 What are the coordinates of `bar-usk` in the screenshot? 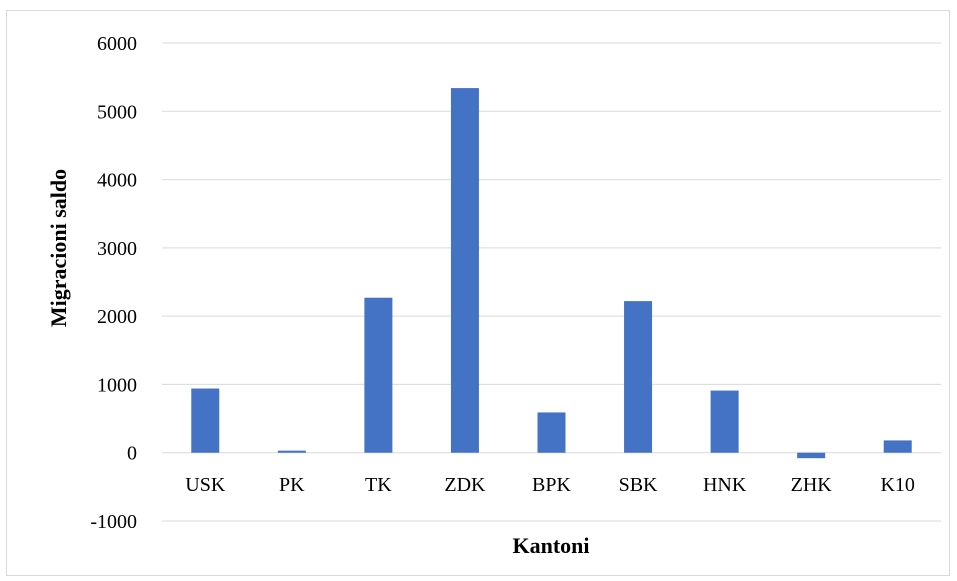 It's located at (205, 420).